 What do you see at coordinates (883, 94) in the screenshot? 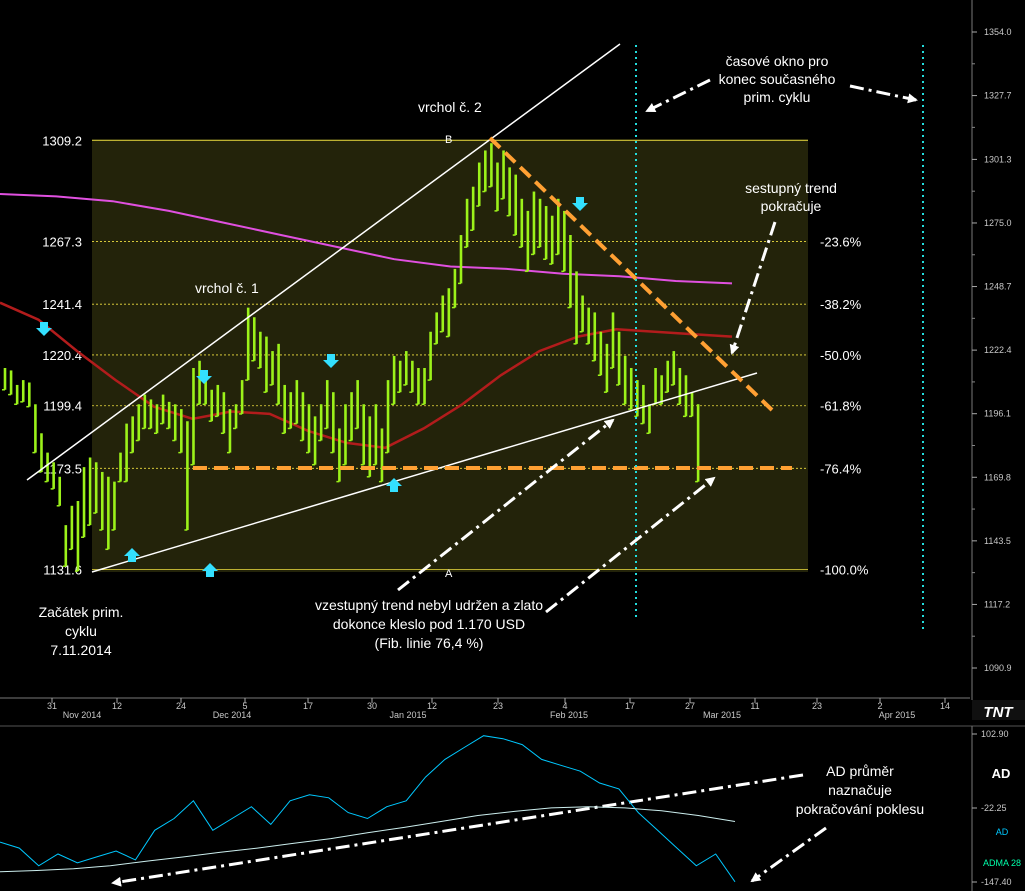
I see `arrow-time-window-right` at bounding box center [883, 94].